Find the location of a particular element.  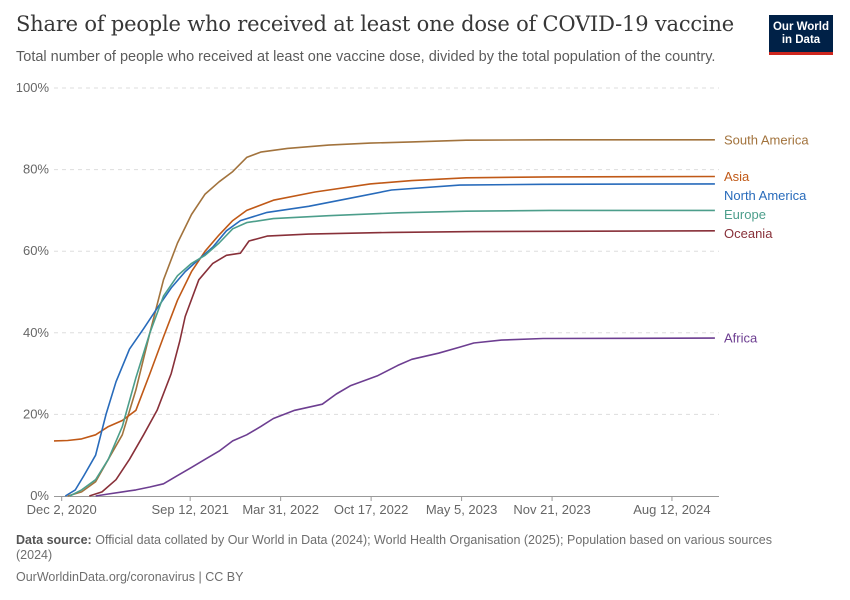

x-tick-label: Mar 31, 2022 is located at coordinates (280, 509).